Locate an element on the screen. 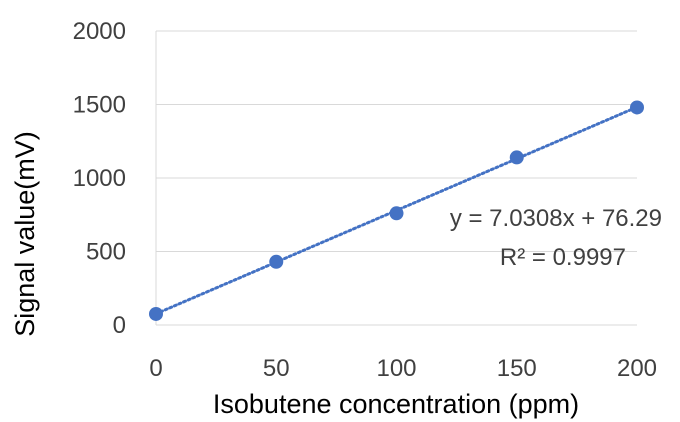  r-squared-label: R² = 0.9997 is located at coordinates (563, 257).